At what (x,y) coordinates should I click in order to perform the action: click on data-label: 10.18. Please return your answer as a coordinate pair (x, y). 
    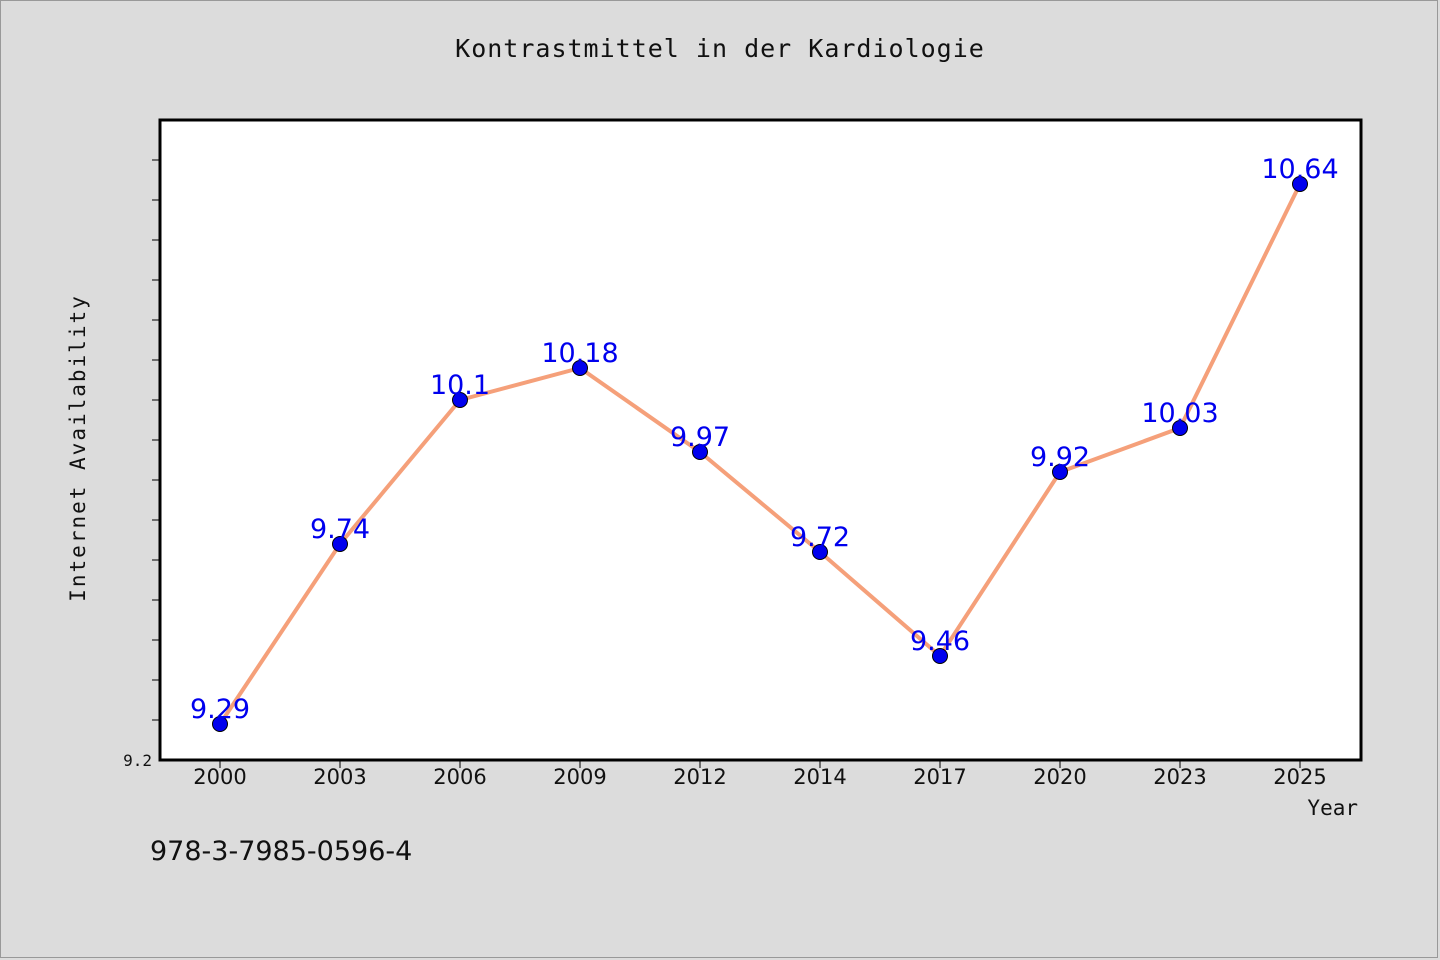
    Looking at the image, I should click on (579, 353).